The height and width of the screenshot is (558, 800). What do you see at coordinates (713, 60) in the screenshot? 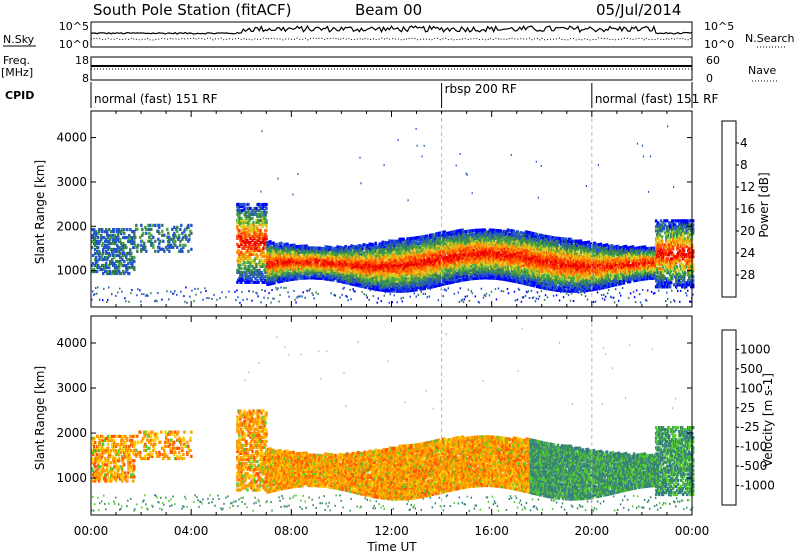
I see `nave-tick-top: 60` at bounding box center [713, 60].